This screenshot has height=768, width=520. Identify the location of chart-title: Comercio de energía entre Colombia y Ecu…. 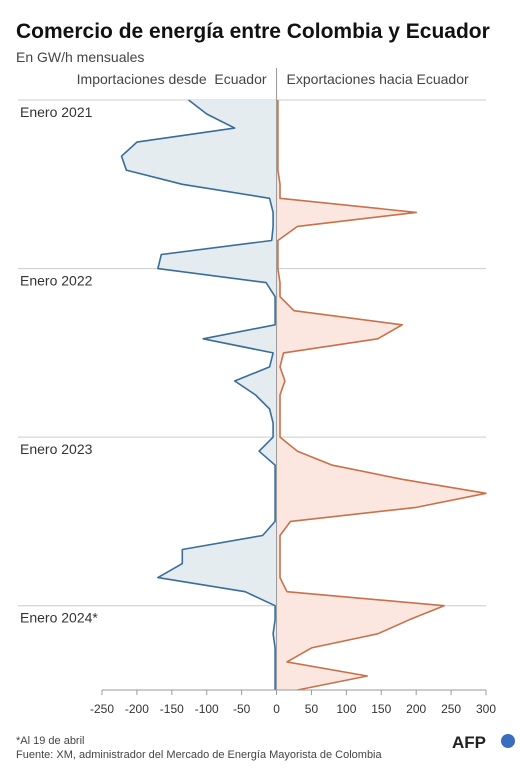
(253, 31).